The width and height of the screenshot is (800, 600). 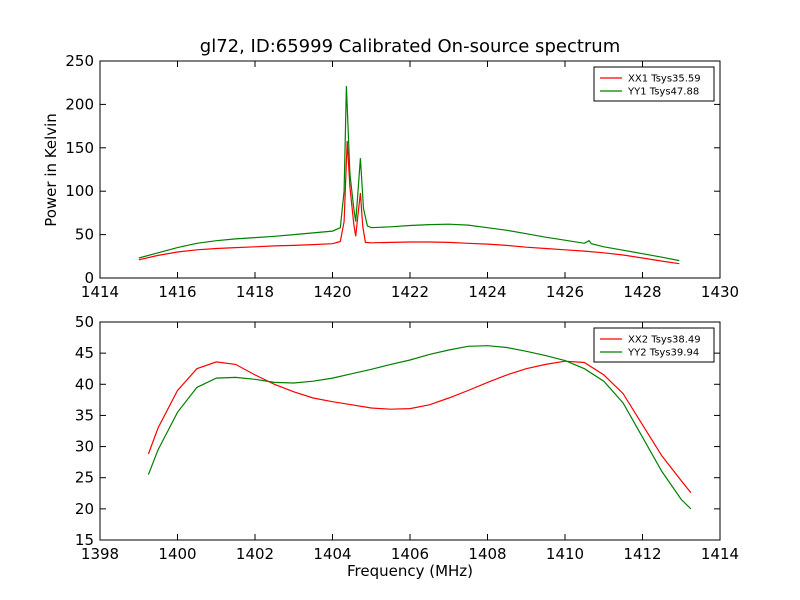 What do you see at coordinates (663, 353) in the screenshot?
I see `legend-label-yy2: YY2 Tsys39.94` at bounding box center [663, 353].